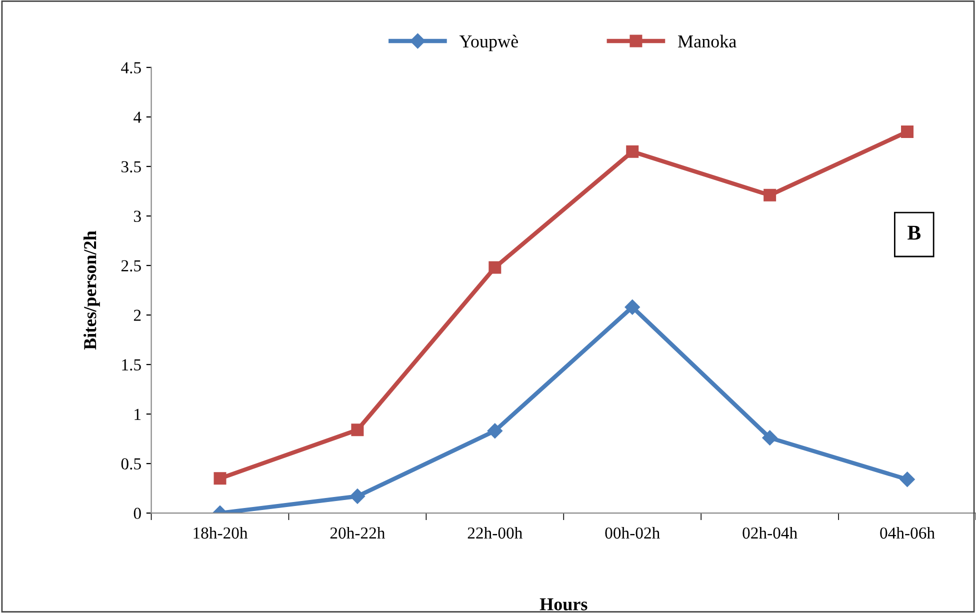 The image size is (976, 613). I want to click on legend-label: Youpwè, so click(488, 43).